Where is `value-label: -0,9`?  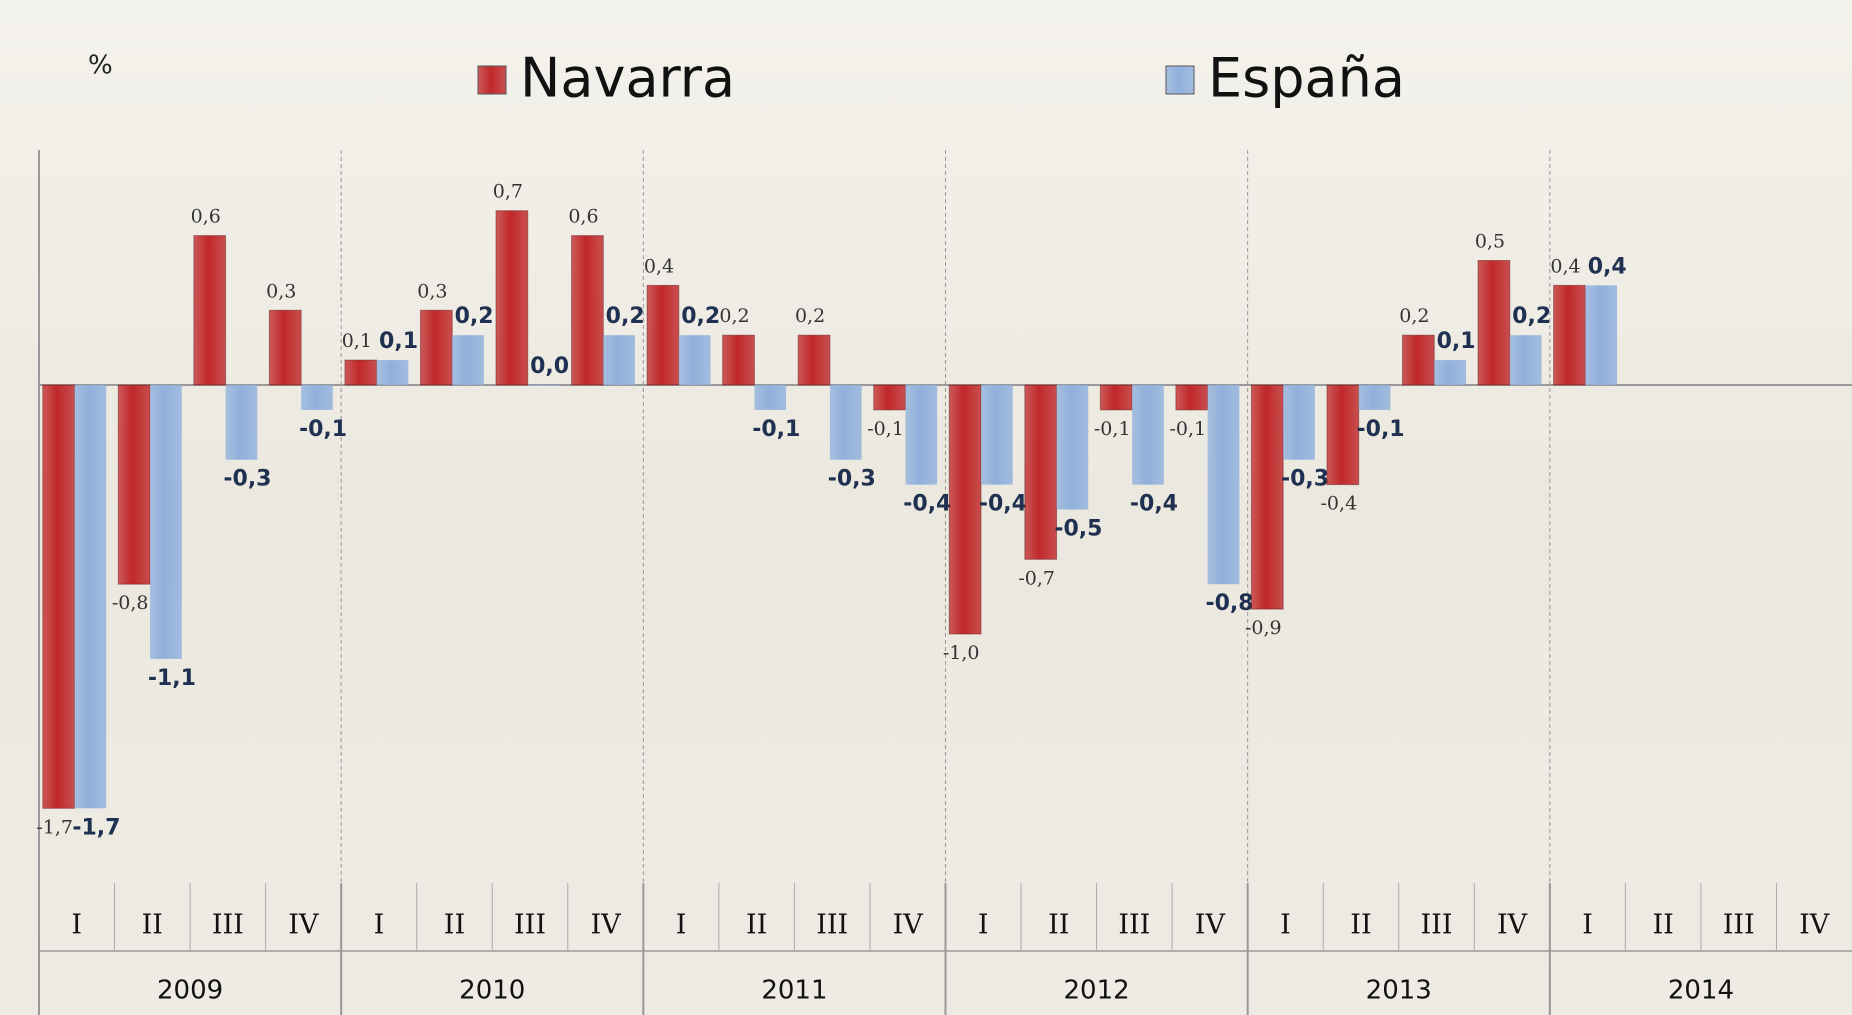 value-label: -0,9 is located at coordinates (1263, 628).